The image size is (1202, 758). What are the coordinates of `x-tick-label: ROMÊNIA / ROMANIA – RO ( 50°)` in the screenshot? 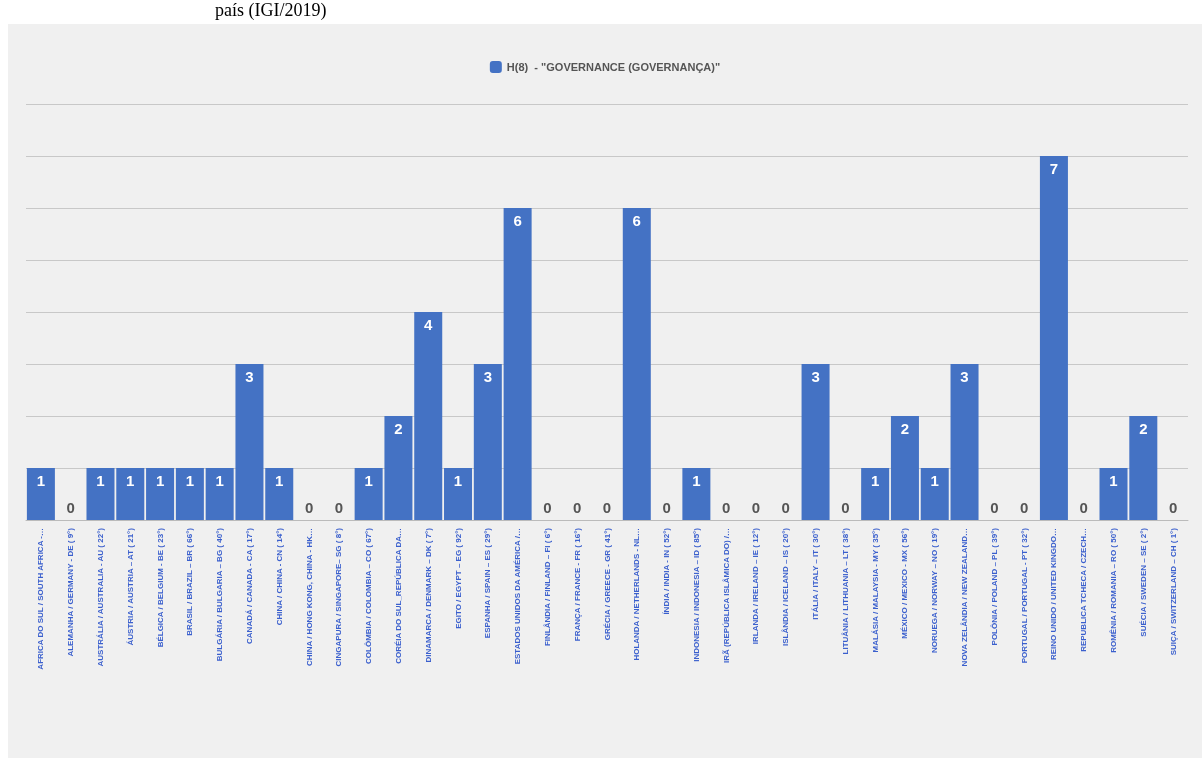 It's located at (1114, 590).